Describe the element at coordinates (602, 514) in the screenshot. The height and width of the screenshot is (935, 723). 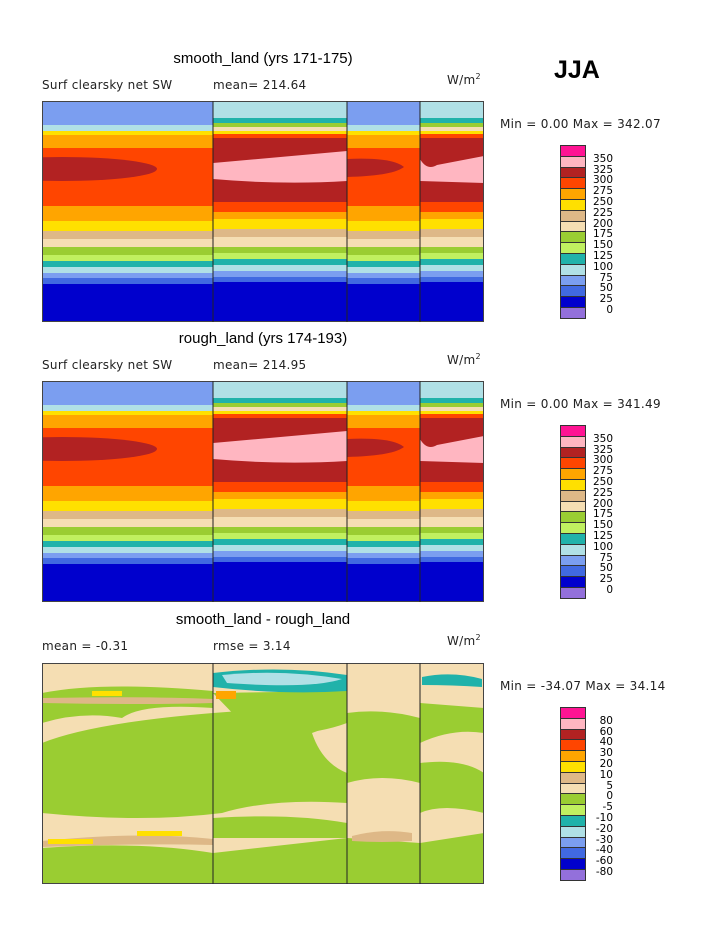
I see `colorbar-tick-label: 175` at that location.